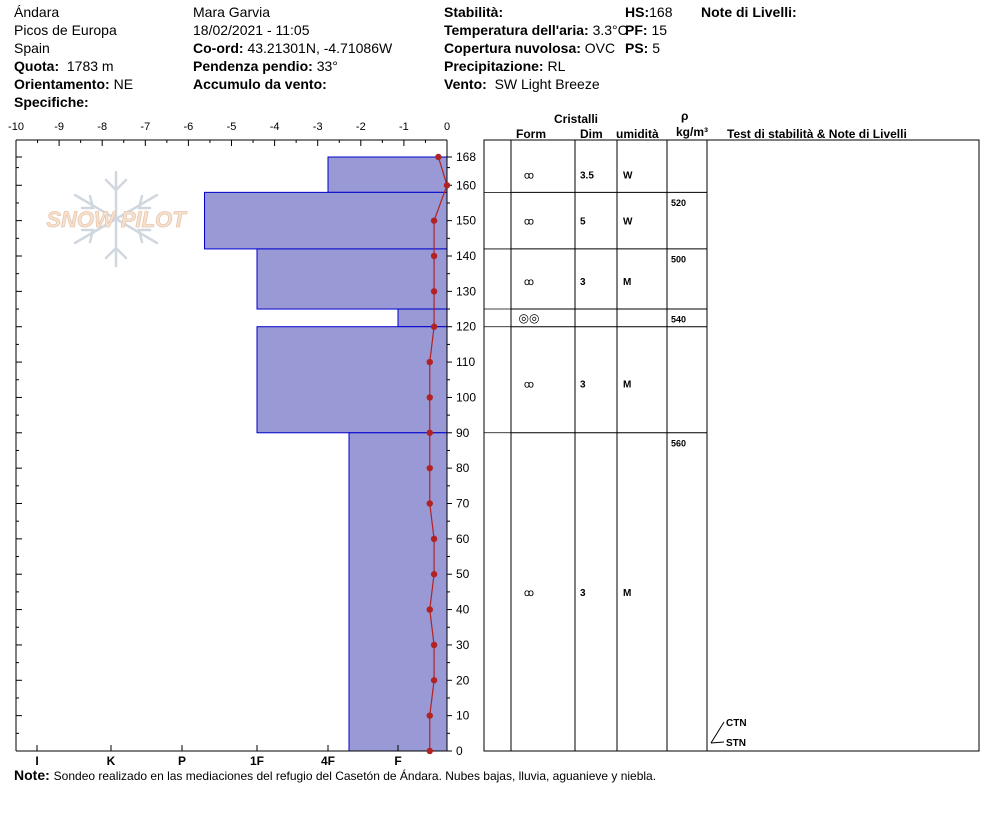 The image size is (994, 840). Describe the element at coordinates (16, 127) in the screenshot. I see `temperature-tick-label: -10` at that location.